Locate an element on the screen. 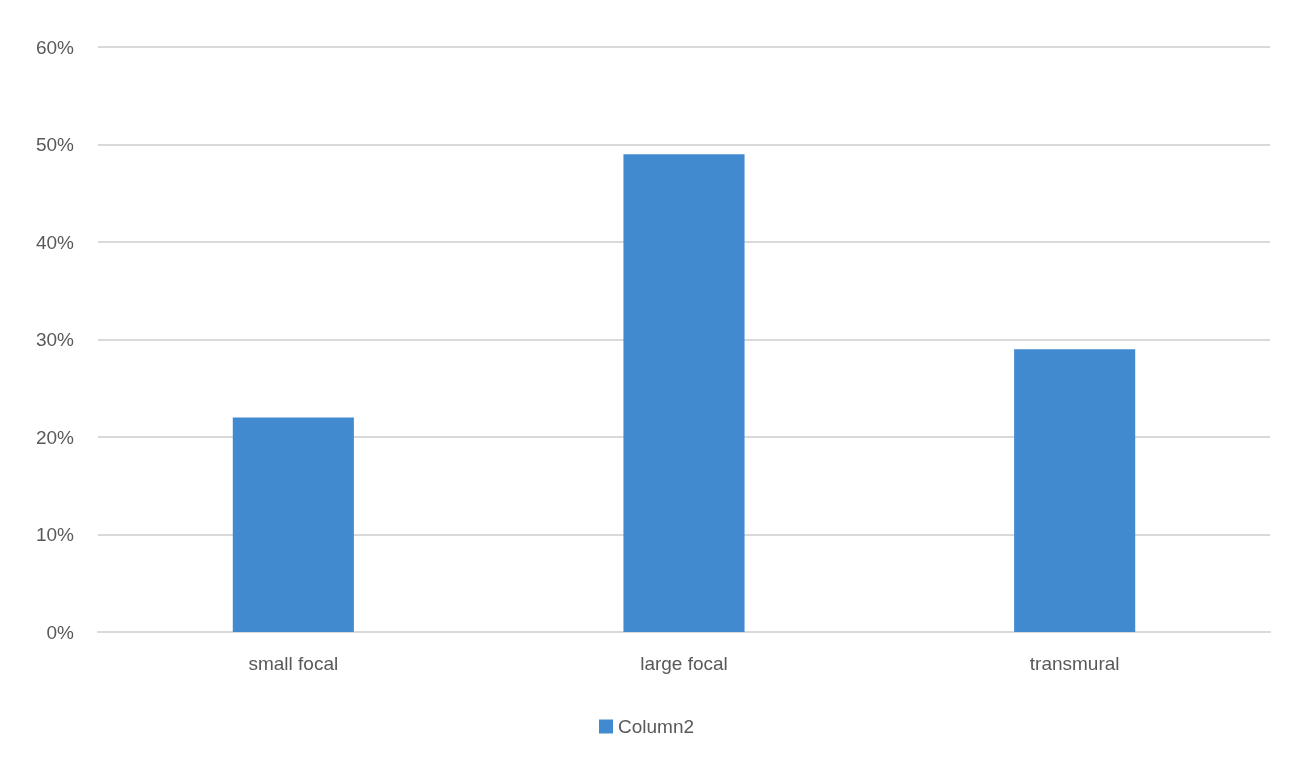  x-tick-label: transmural is located at coordinates (1074, 663).